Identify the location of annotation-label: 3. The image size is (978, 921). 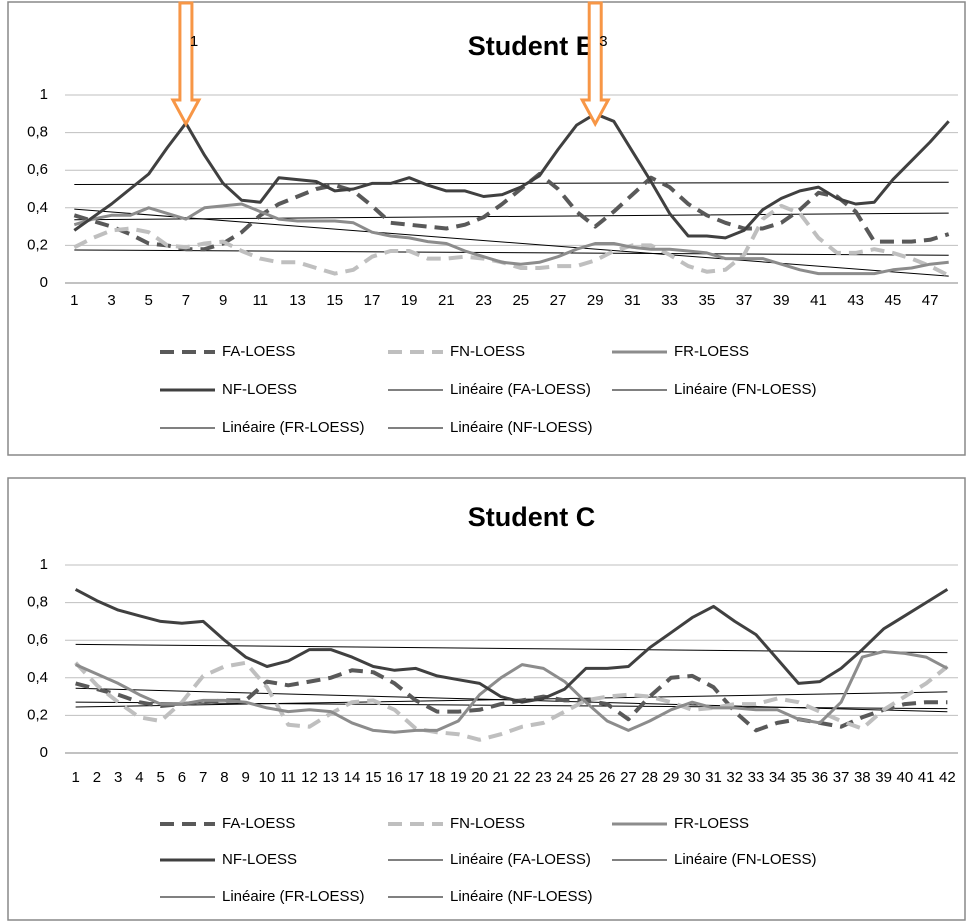
(603, 41).